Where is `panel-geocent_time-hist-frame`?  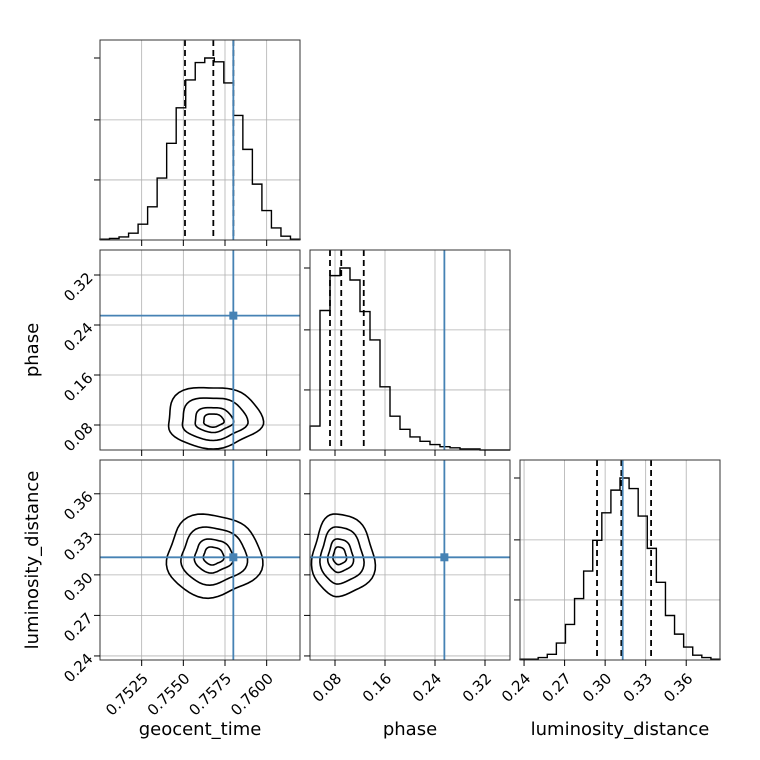 panel-geocent_time-hist-frame is located at coordinates (200, 140).